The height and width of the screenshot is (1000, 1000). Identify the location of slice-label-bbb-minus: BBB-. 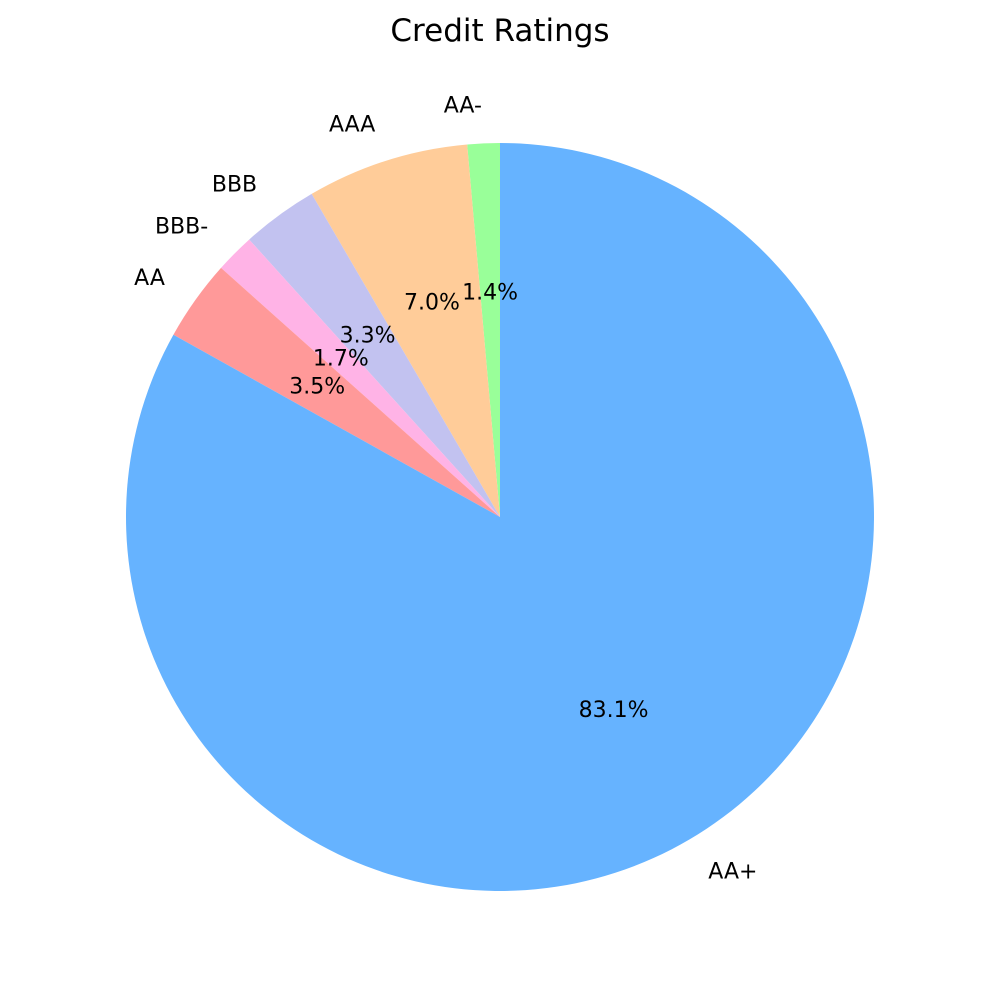
(181, 227).